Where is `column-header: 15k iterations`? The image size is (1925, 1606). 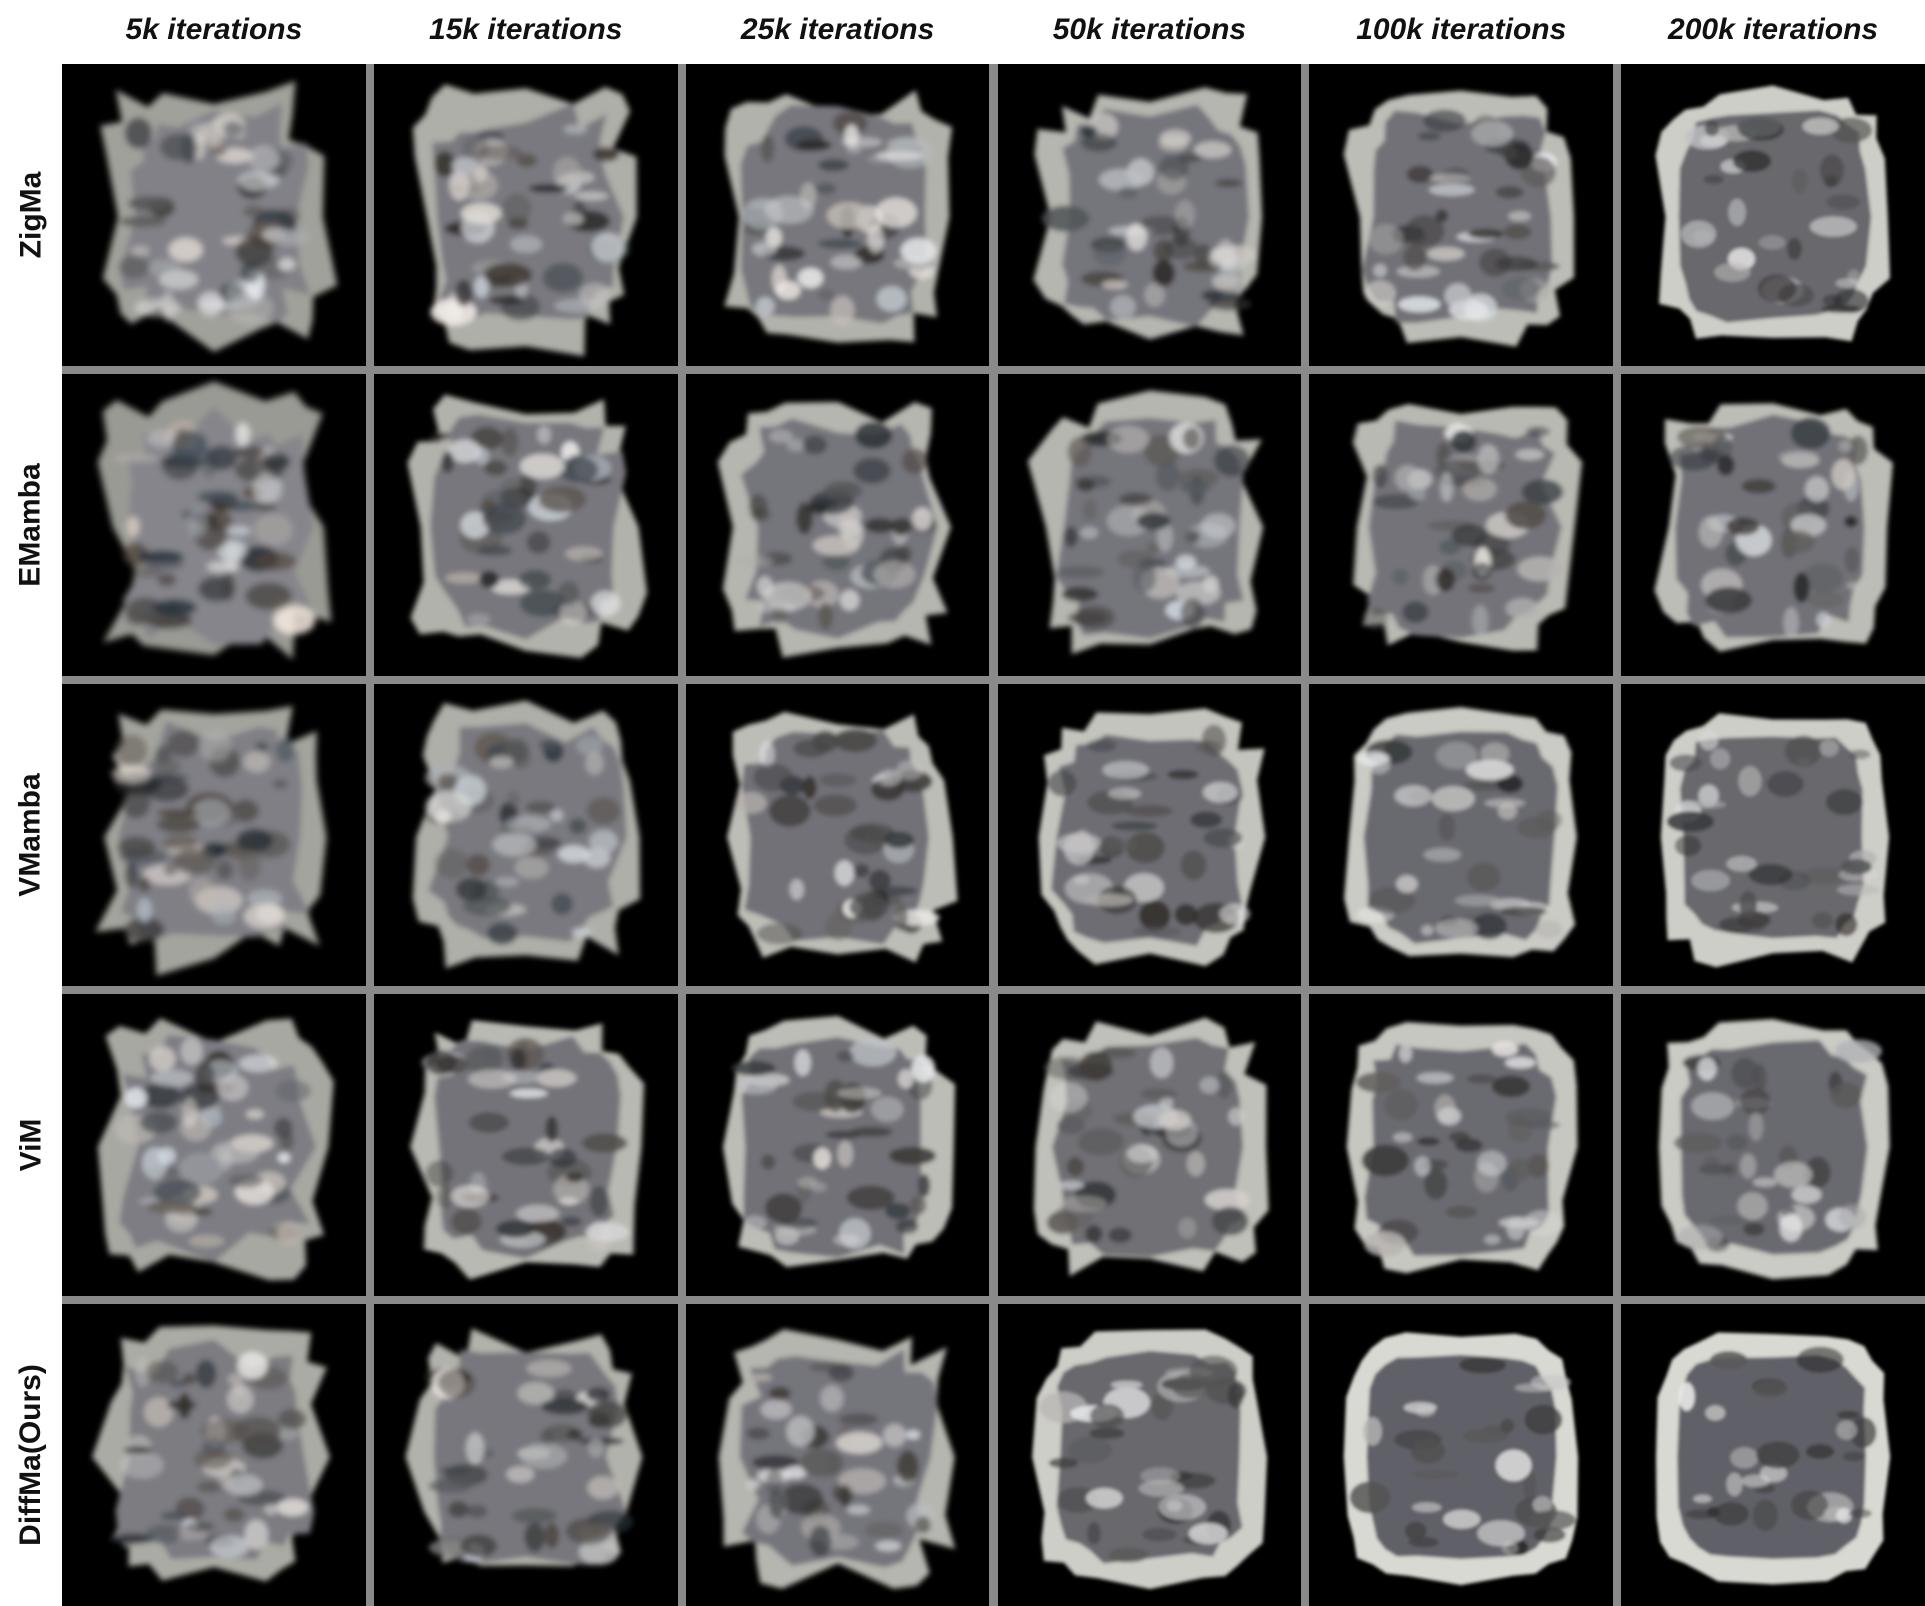
column-header: 15k iterations is located at coordinates (526, 29).